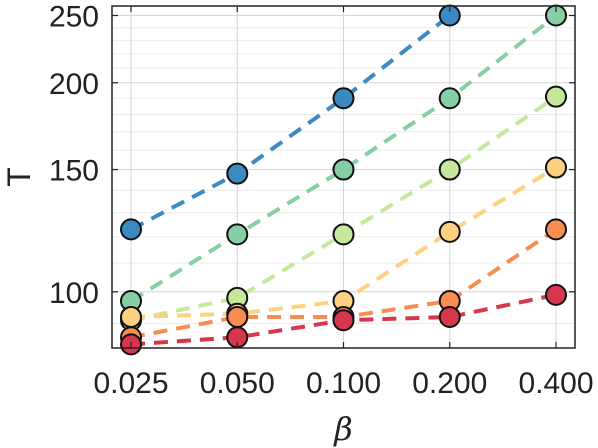 This screenshot has width=598, height=448. Describe the element at coordinates (74, 84) in the screenshot. I see `y-tick-label: 200` at that location.